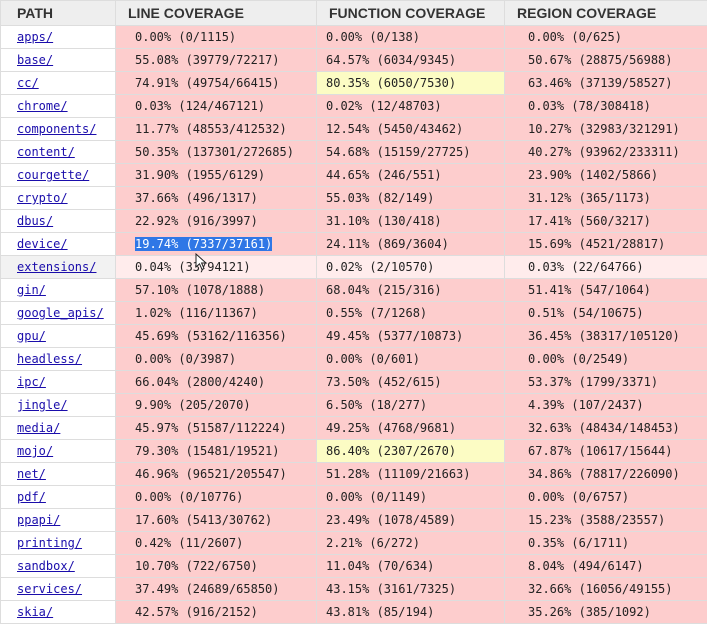  Describe the element at coordinates (606, 60) in the screenshot. I see `region-coverage-cell: 50.67% (28875/56988)` at that location.